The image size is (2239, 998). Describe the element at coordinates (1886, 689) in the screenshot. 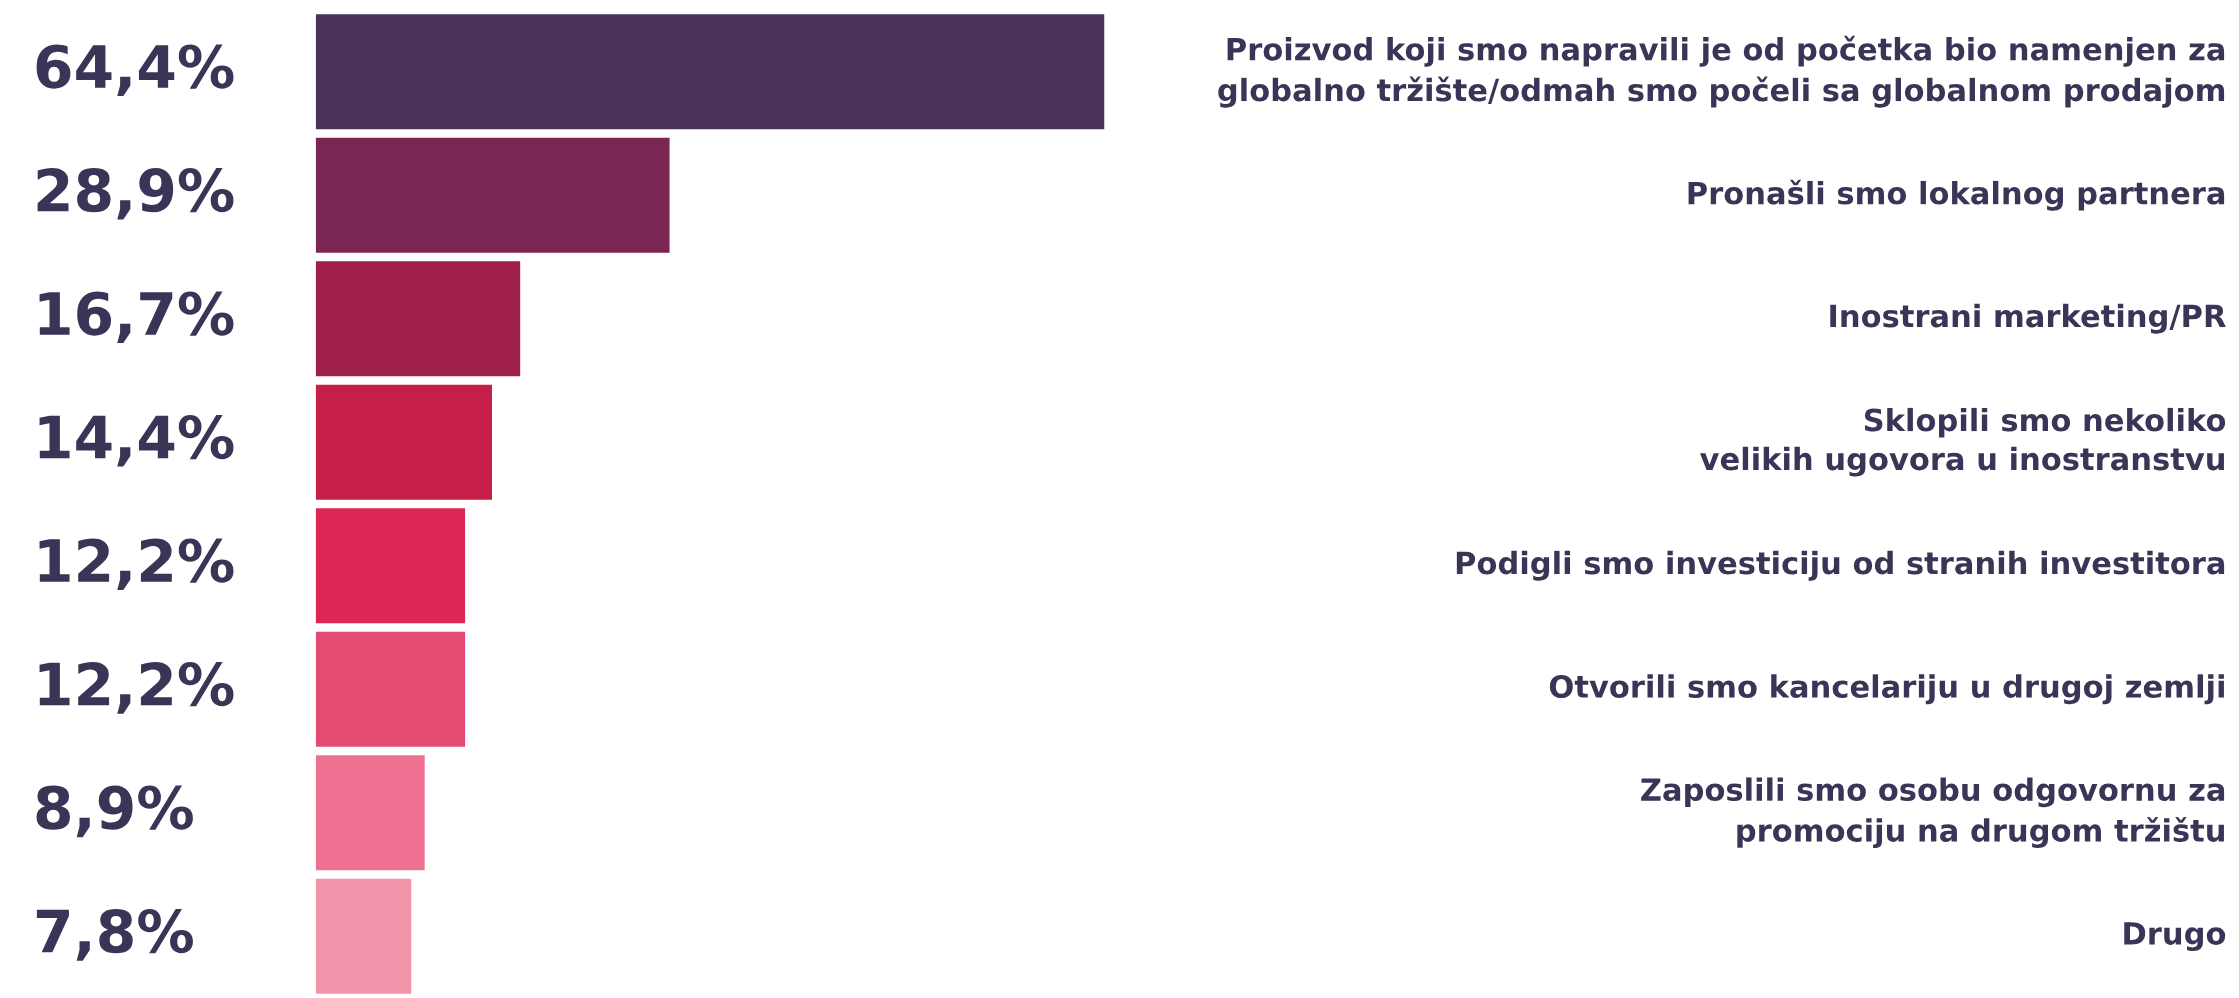

I see `y-tick-label: Otvorili smo kancelariju u drugoj zemlji` at that location.